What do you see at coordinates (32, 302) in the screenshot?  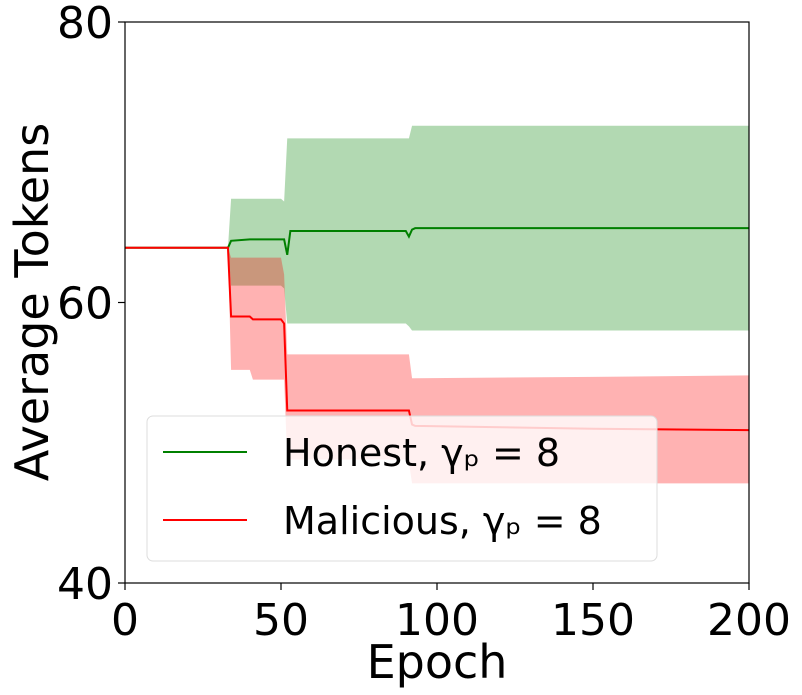 I see `y-axis-label: Average Tokens` at bounding box center [32, 302].